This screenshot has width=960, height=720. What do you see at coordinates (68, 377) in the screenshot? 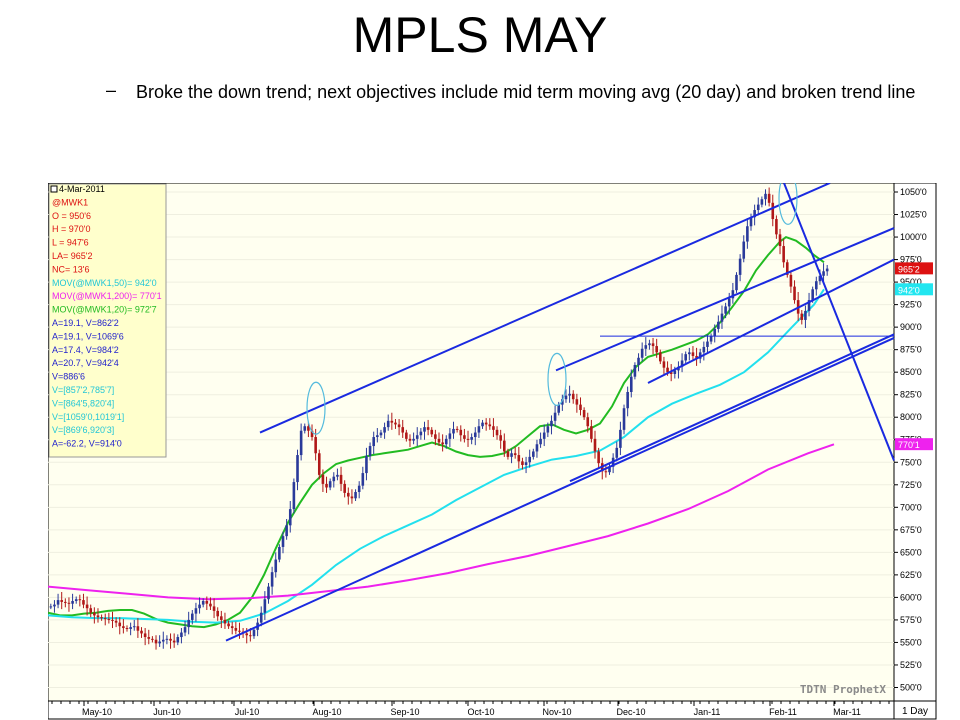
I see `info-box-line: V=886'6` at bounding box center [68, 377].